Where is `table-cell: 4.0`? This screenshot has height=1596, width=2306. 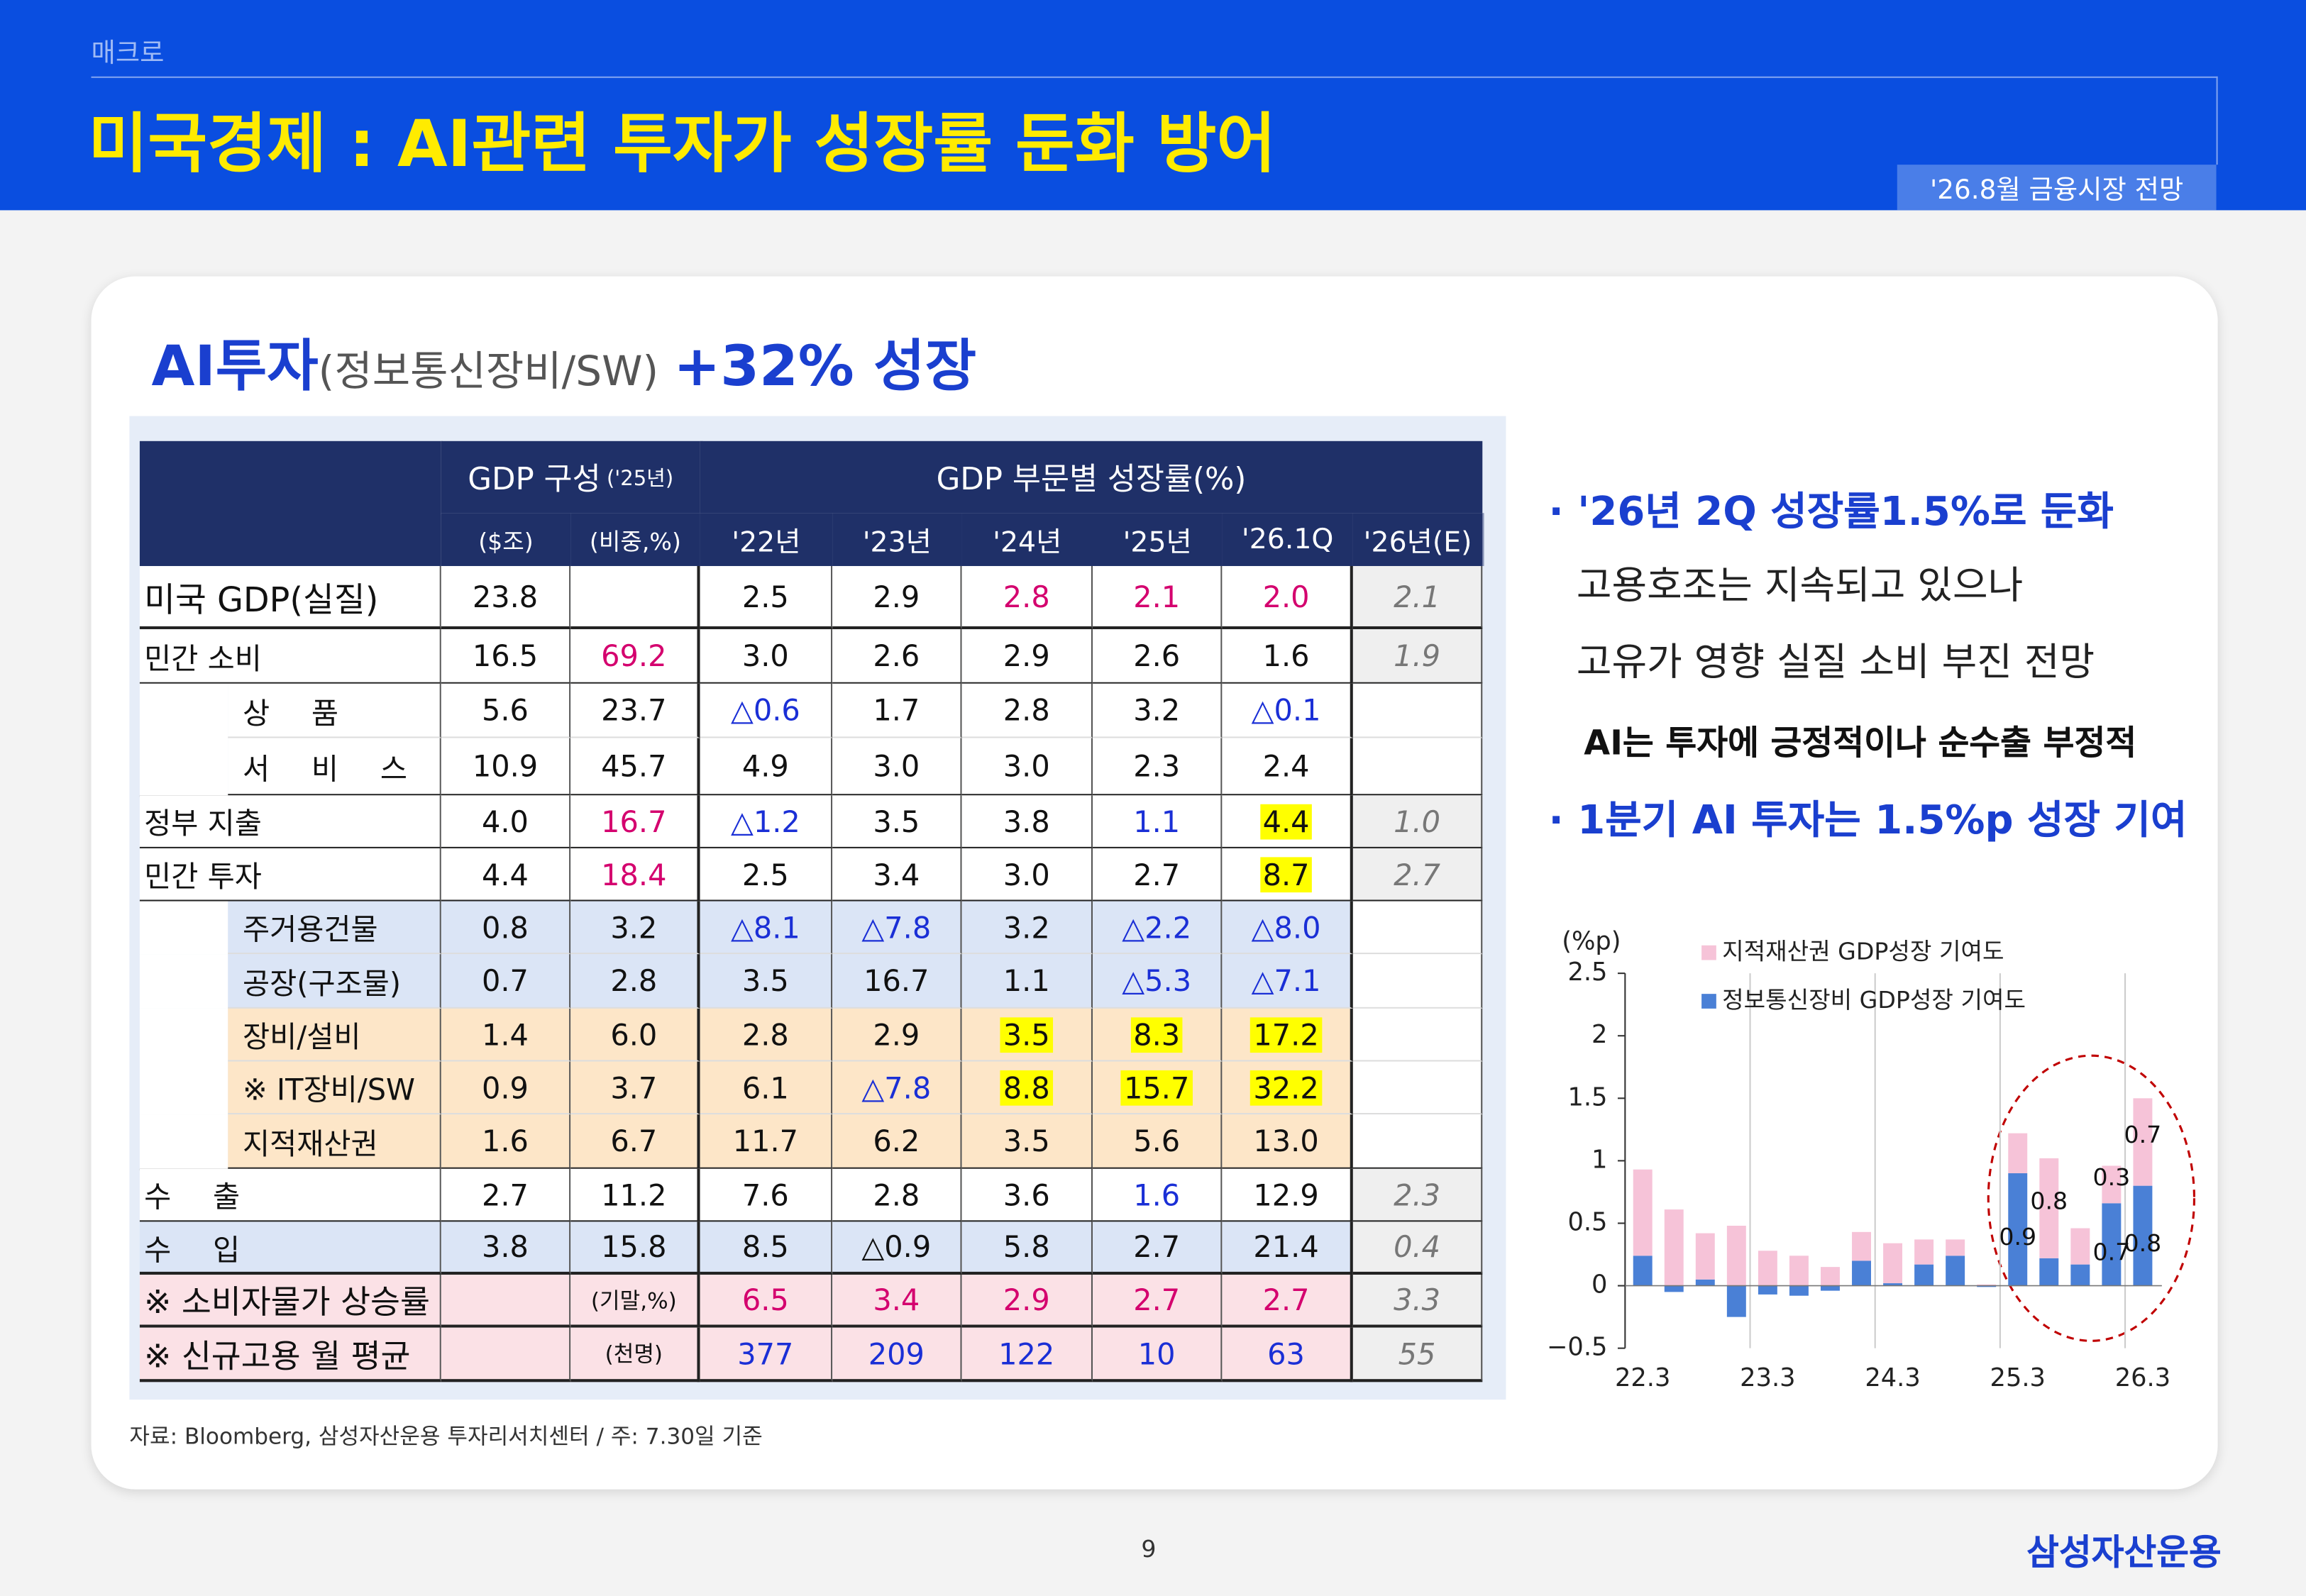
table-cell: 4.0 is located at coordinates (506, 821).